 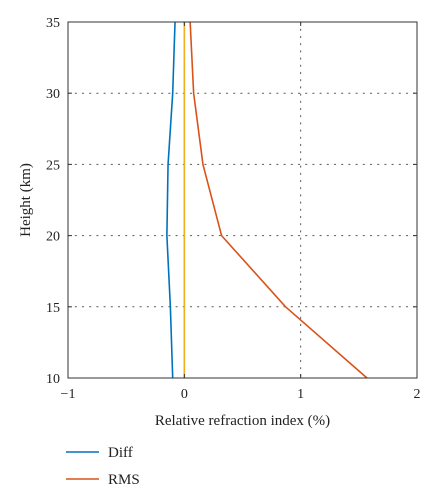 I want to click on series-line-diff, so click(x=171, y=200).